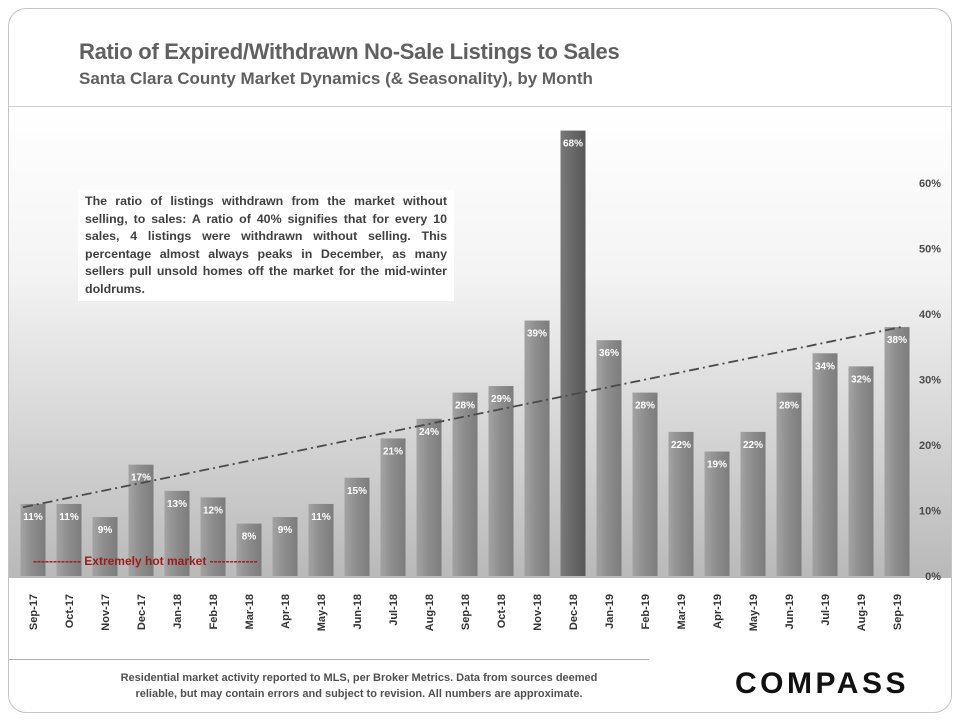 Image resolution: width=960 pixels, height=720 pixels. Describe the element at coordinates (717, 465) in the screenshot. I see `bar-value-label: 19%` at that location.